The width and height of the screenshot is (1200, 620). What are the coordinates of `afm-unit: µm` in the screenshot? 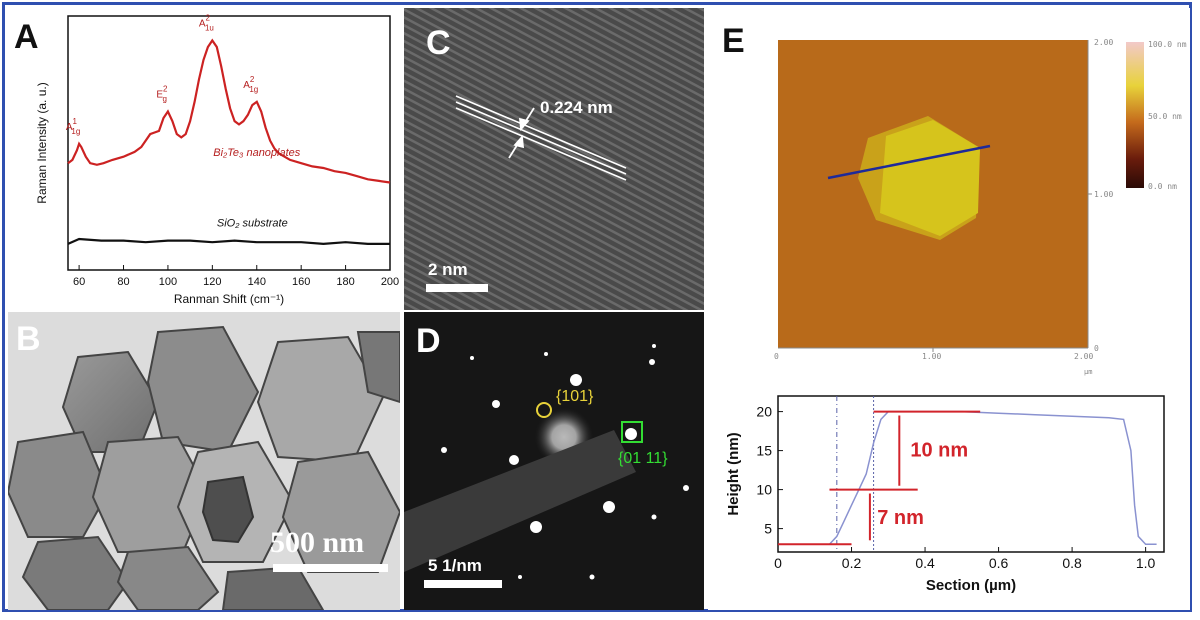 It's located at (1088, 372).